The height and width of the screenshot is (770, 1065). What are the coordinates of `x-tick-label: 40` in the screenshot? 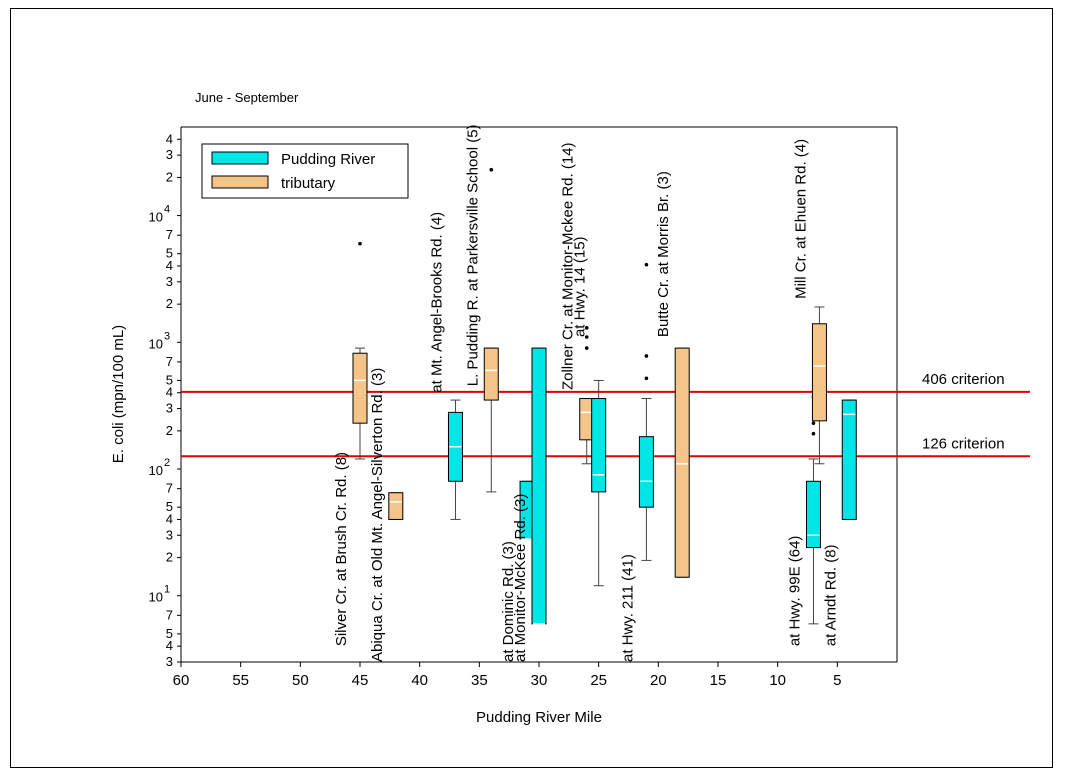 It's located at (419, 680).